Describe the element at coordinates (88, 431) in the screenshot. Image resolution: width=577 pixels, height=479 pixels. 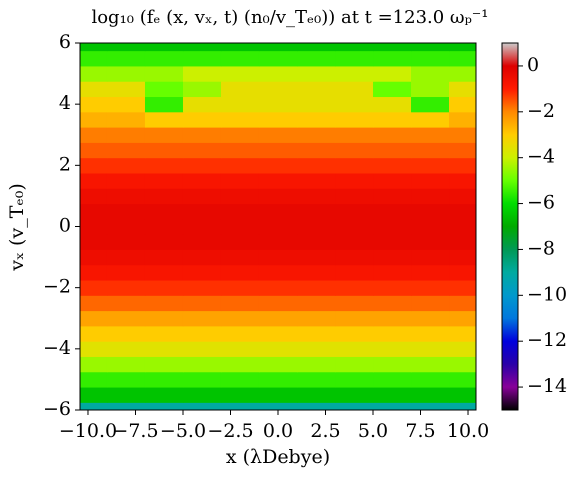
I see `x-tick-label: −10.0` at that location.